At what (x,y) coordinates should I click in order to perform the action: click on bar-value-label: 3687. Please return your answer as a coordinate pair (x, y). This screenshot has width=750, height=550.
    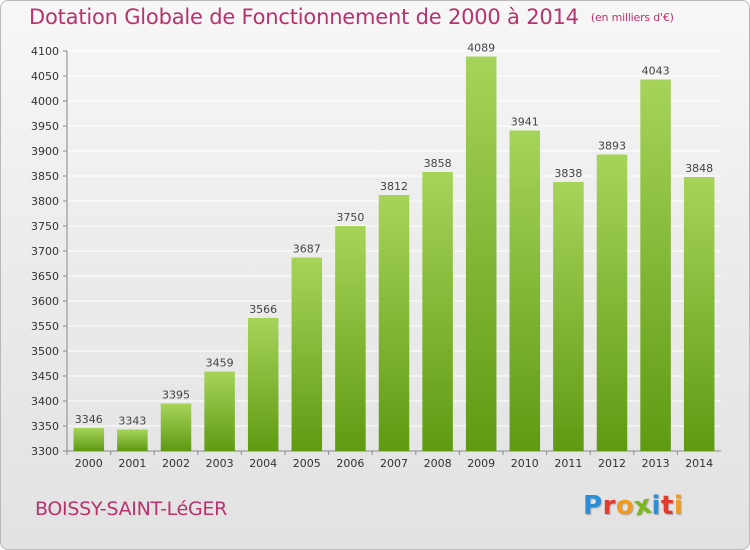
    Looking at the image, I should click on (307, 249).